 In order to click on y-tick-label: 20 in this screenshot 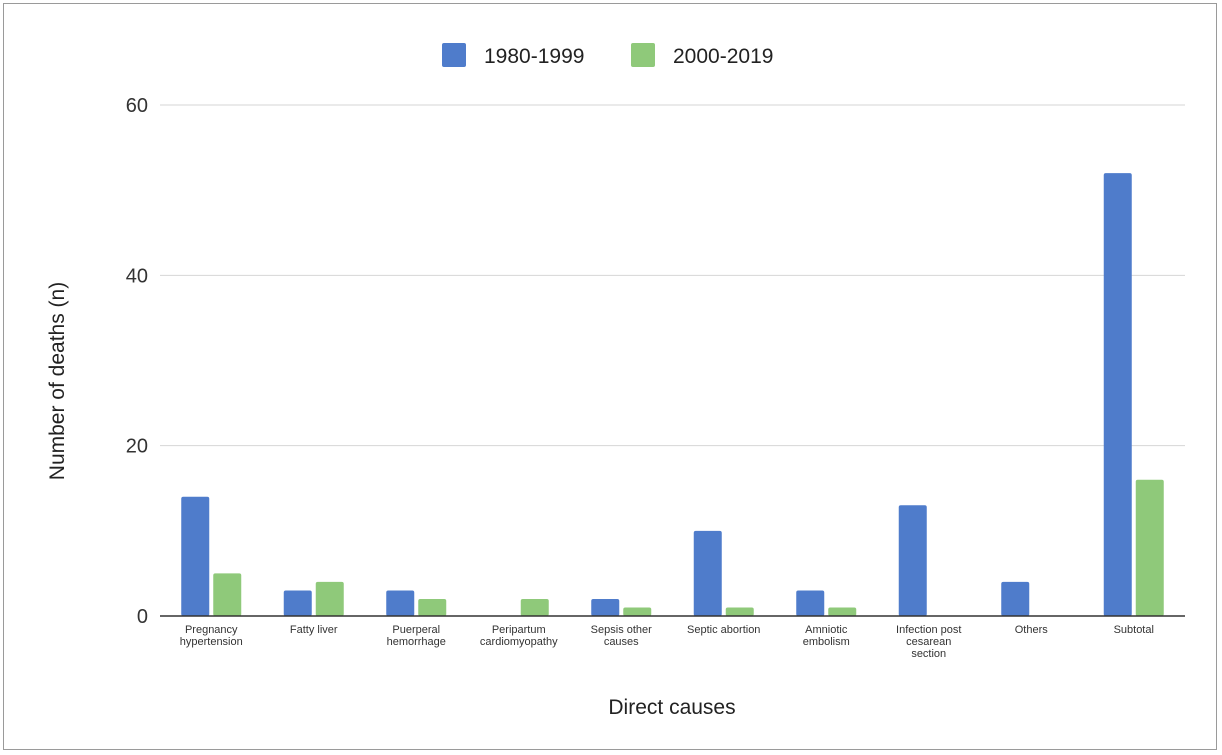, I will do `click(137, 447)`.